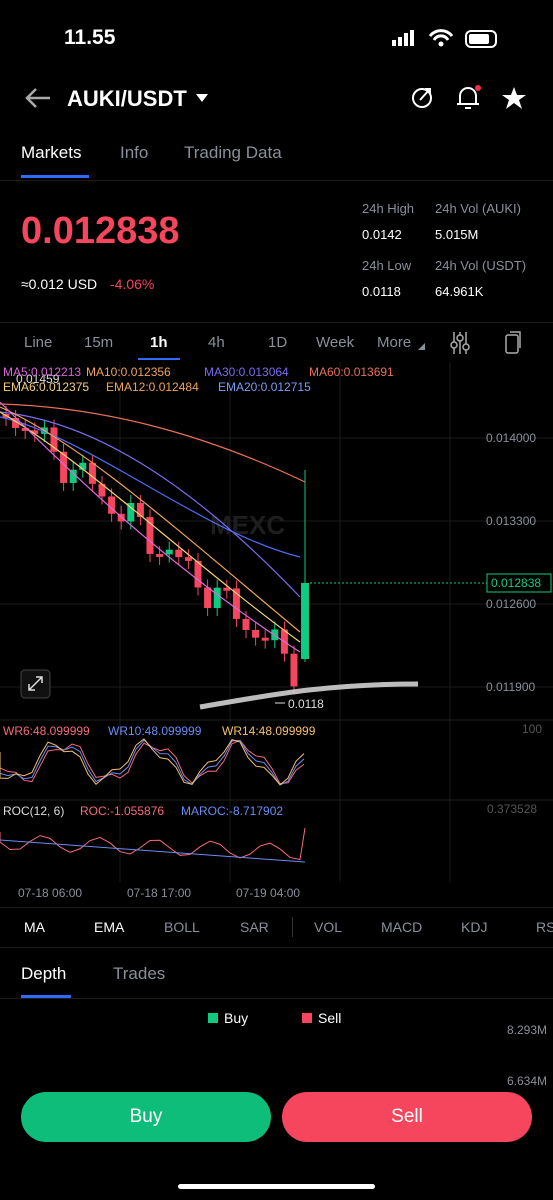 Image resolution: width=553 pixels, height=1200 pixels. Describe the element at coordinates (38, 98) in the screenshot. I see `back-arrow` at that location.